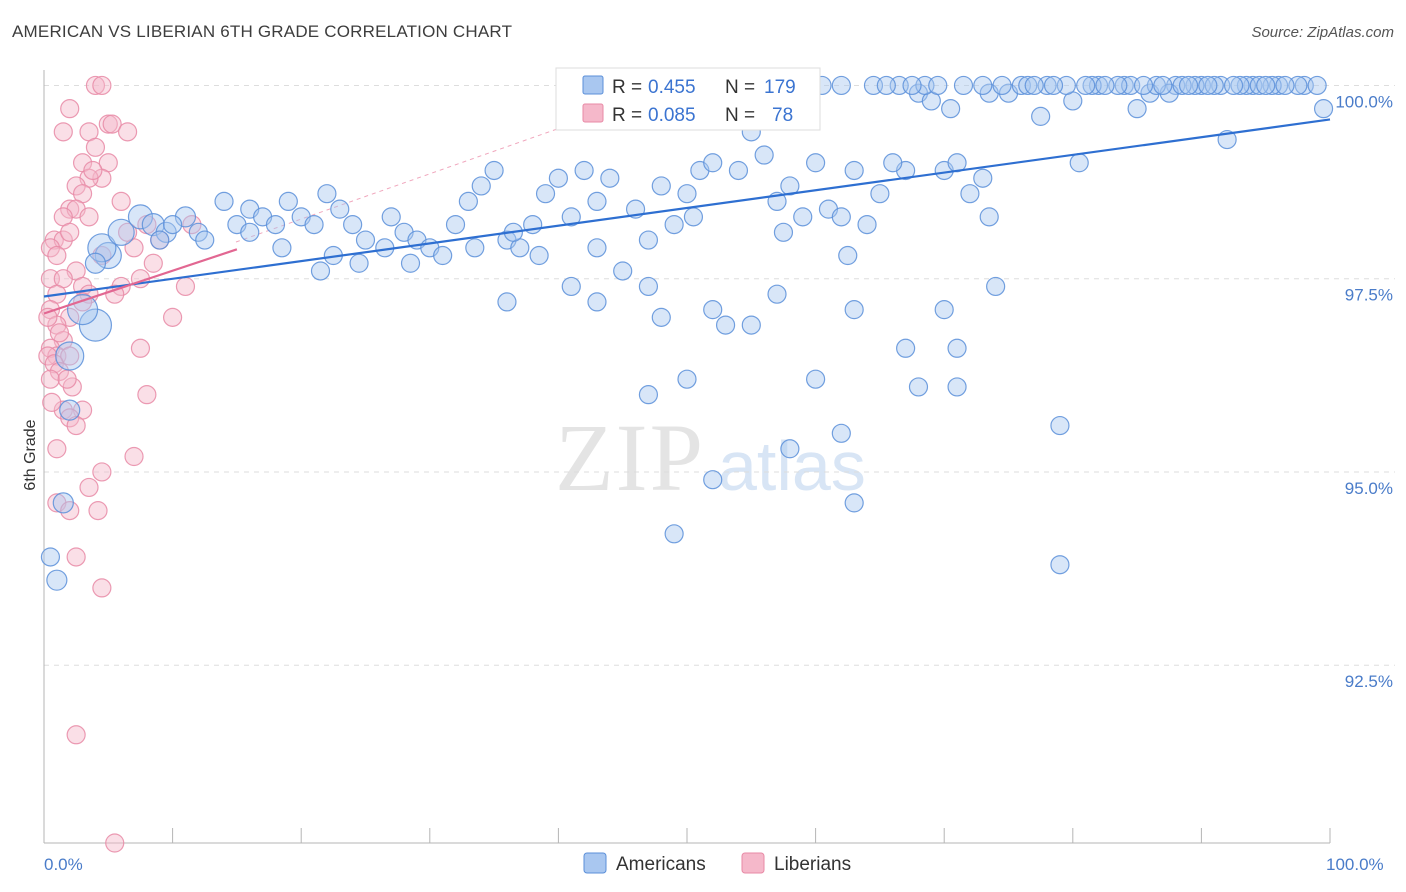  Describe the element at coordinates (740, 87) in the screenshot. I see `legend-n-label-americans: N =` at that location.